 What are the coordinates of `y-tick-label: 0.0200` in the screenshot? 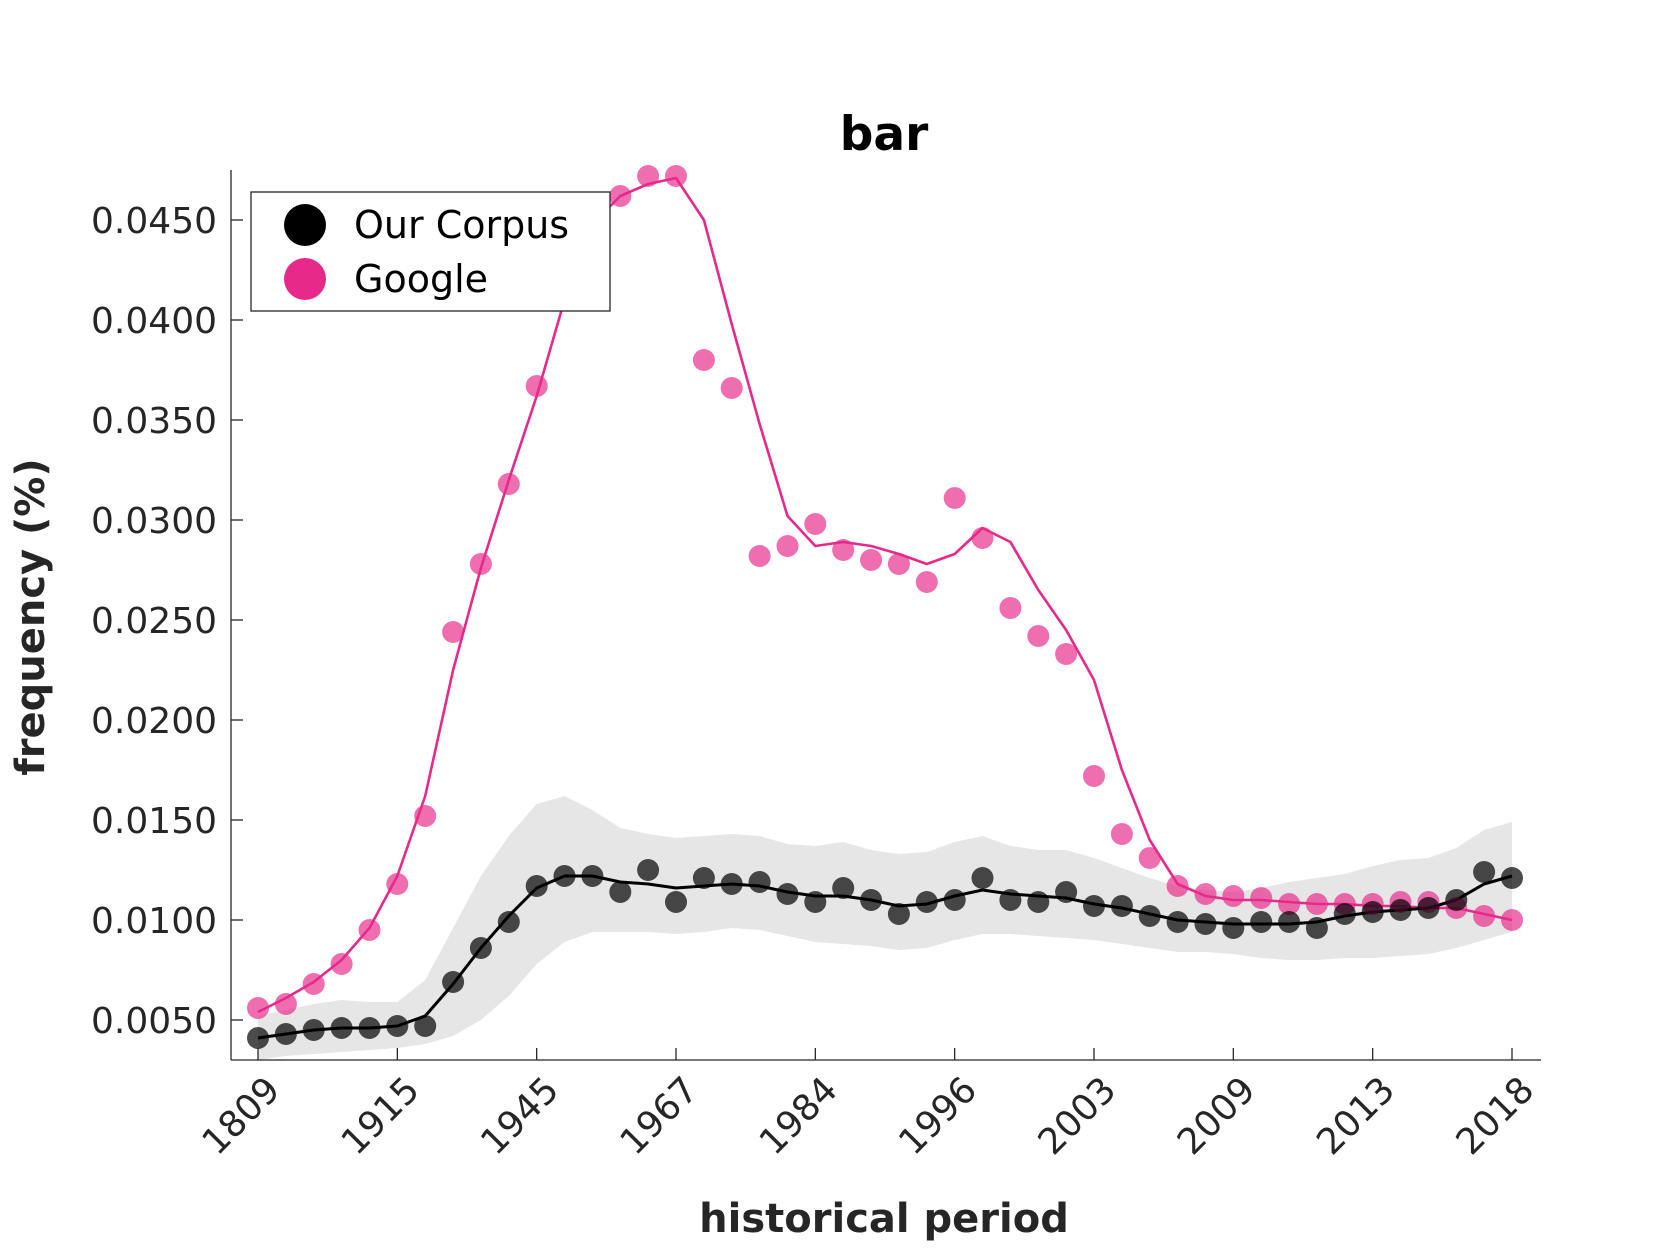 It's located at (154, 721).